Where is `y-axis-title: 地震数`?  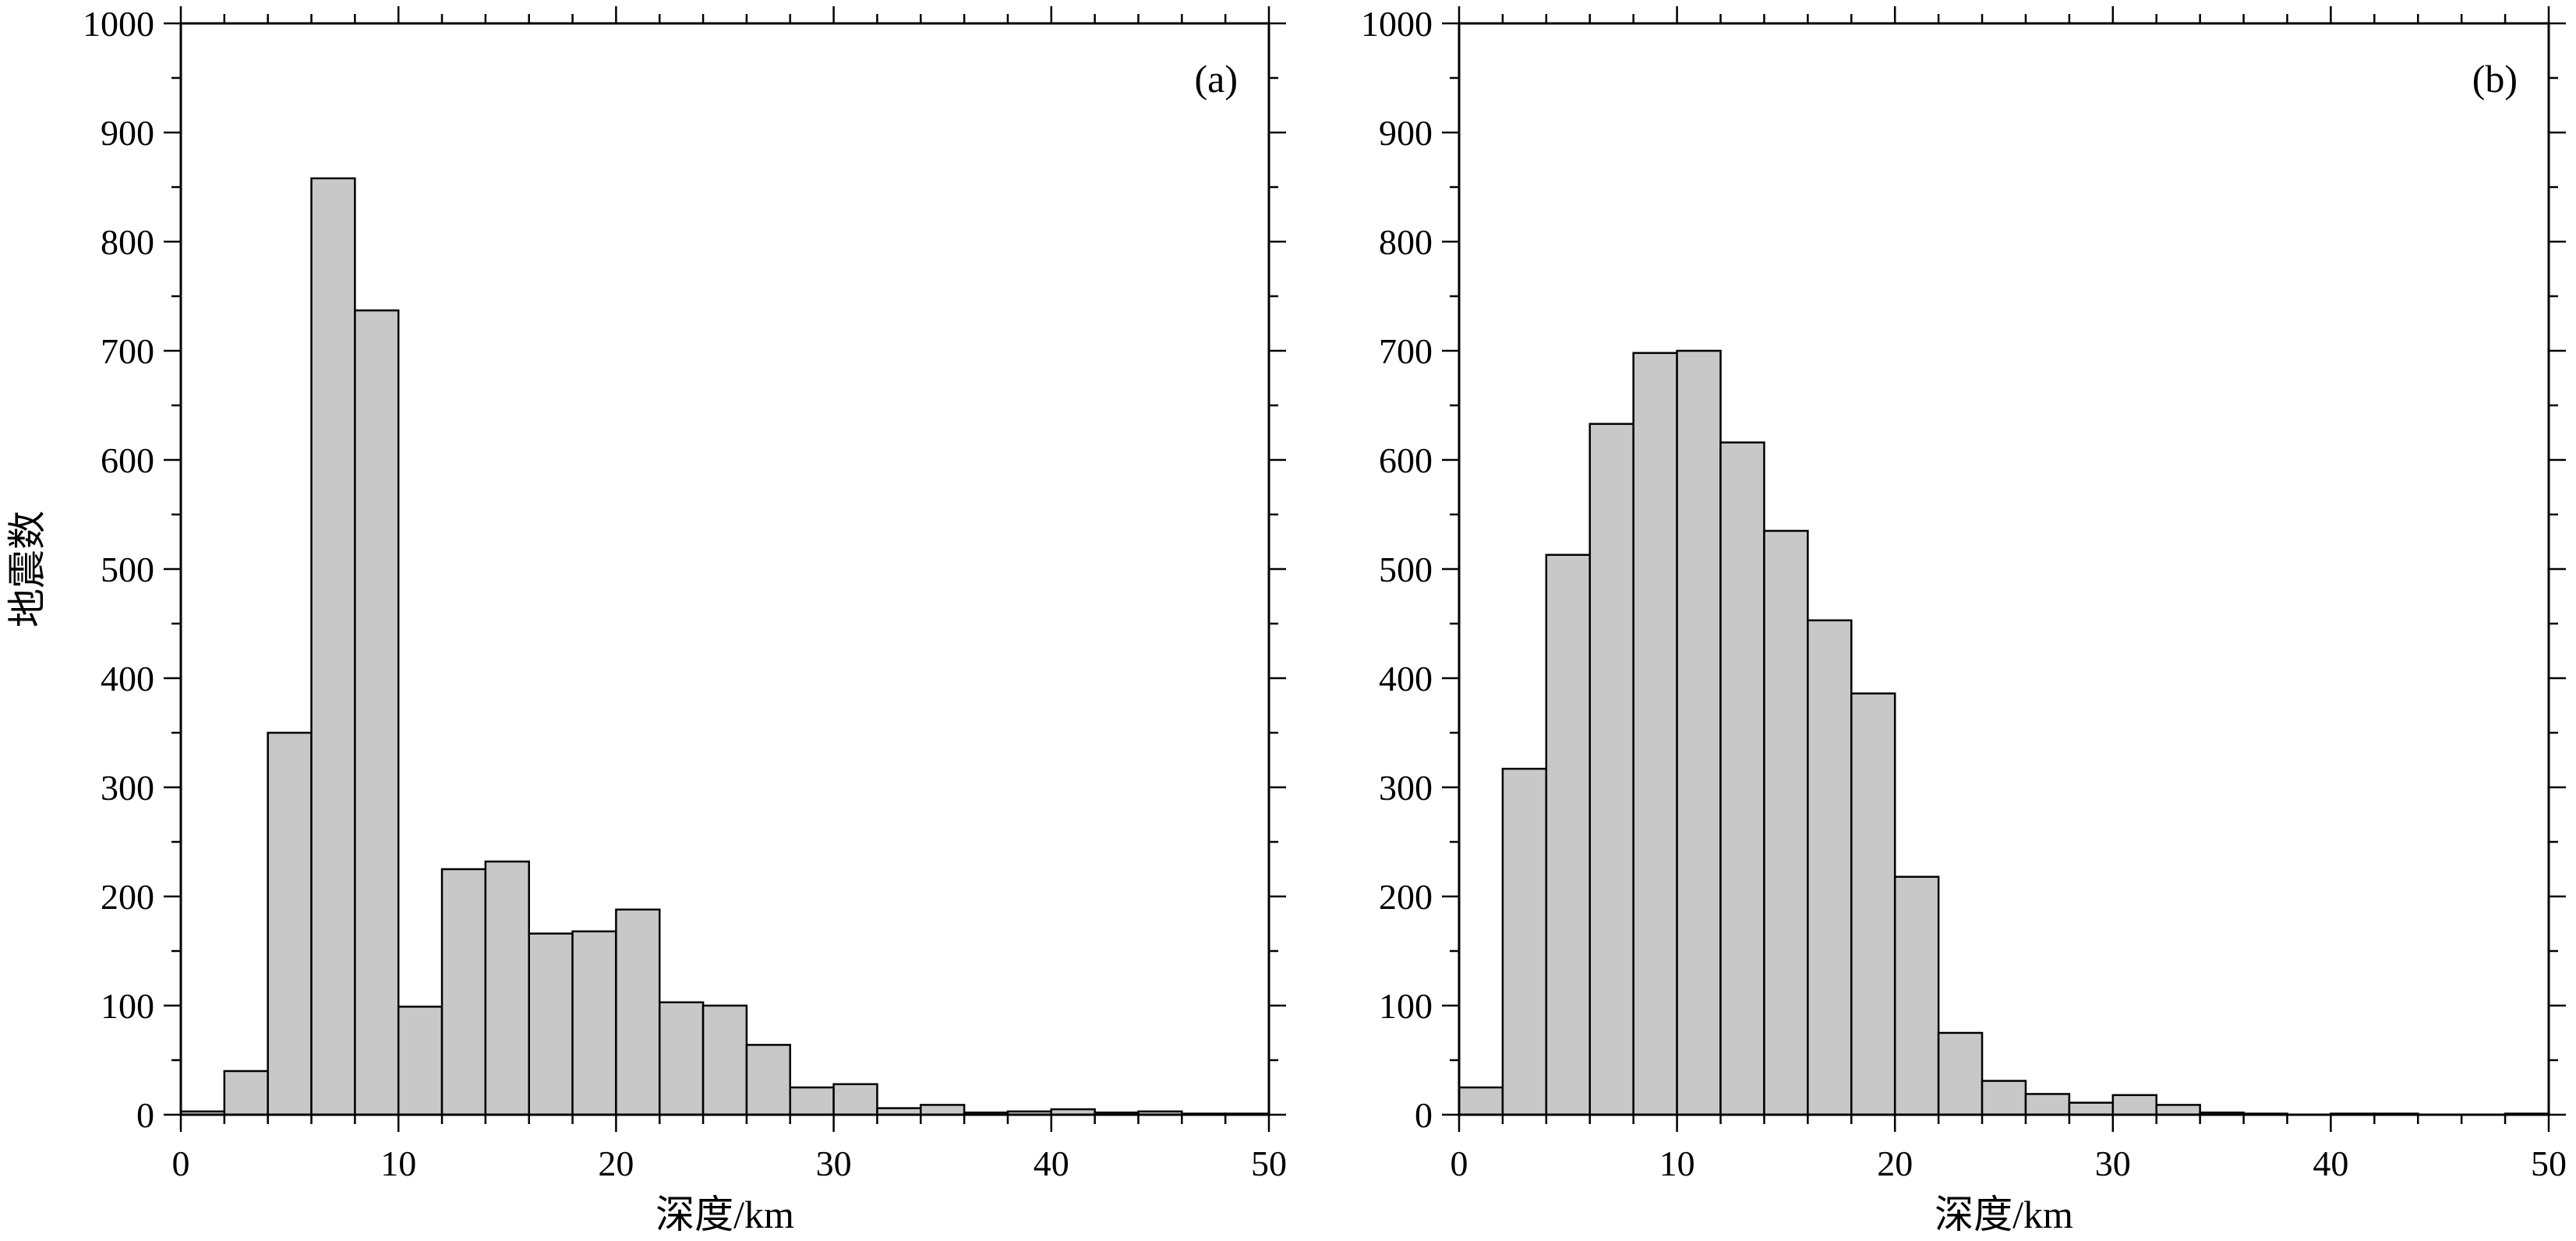
y-axis-title: 地震数 is located at coordinates (27, 569).